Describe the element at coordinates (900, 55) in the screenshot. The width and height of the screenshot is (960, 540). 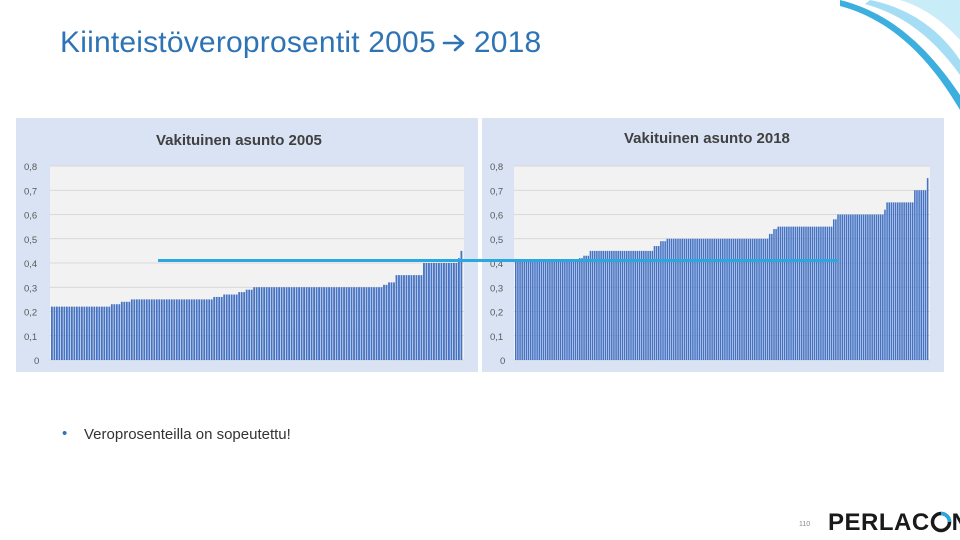
I see `decorative-swoosh` at that location.